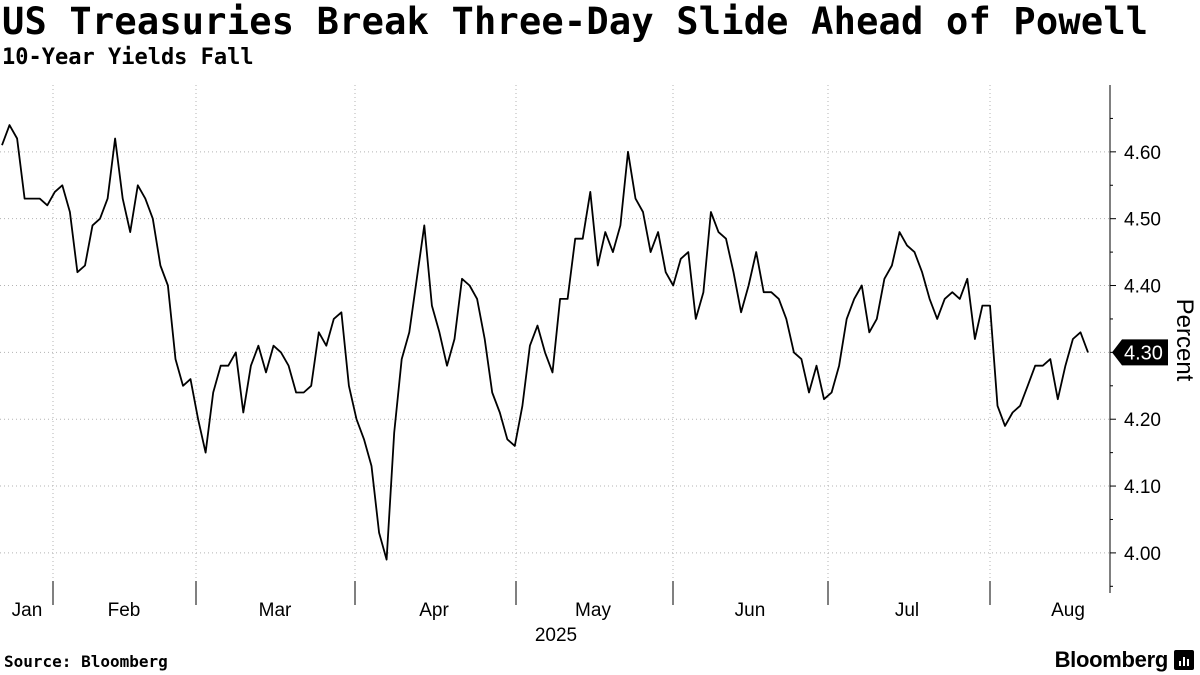 The image size is (1200, 675). What do you see at coordinates (1111, 659) in the screenshot?
I see `brand-logo: Bloomberg` at bounding box center [1111, 659].